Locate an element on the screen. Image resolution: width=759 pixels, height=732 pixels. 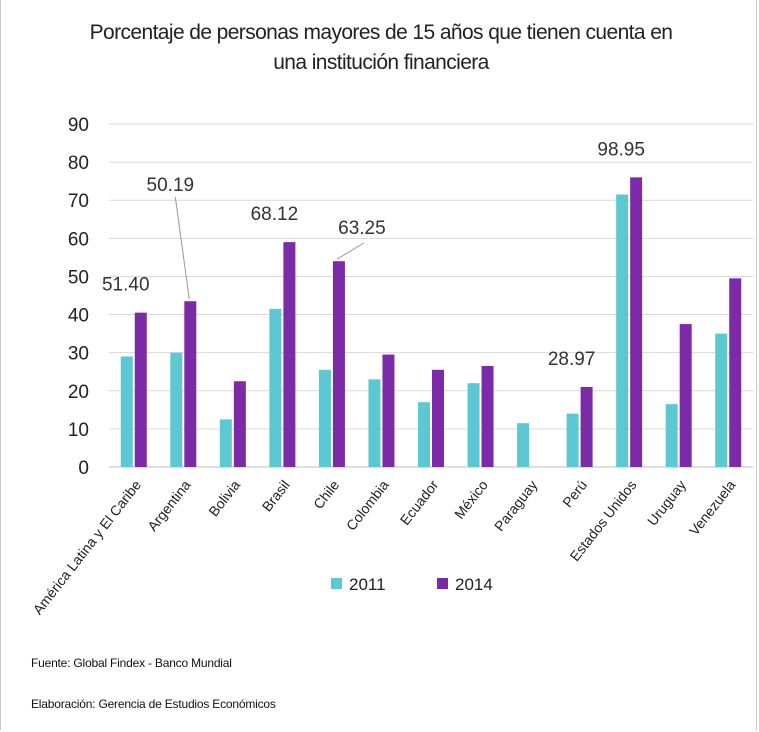
y-tick-label-70: 70 is located at coordinates (78, 201).